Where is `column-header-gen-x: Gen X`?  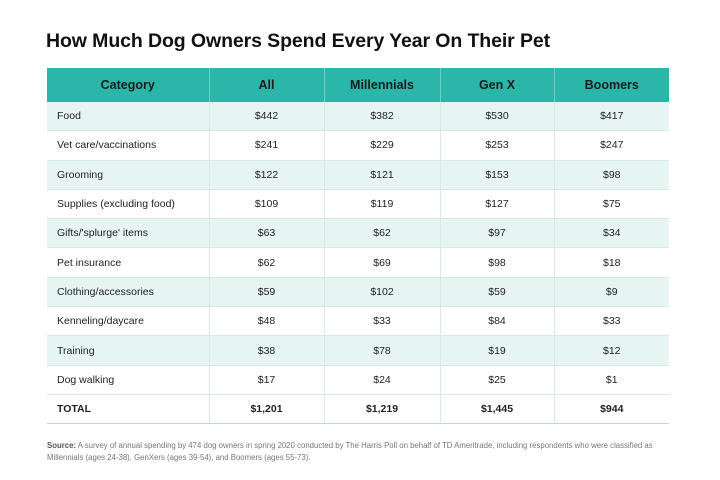
column-header-gen-x: Gen X is located at coordinates (496, 85).